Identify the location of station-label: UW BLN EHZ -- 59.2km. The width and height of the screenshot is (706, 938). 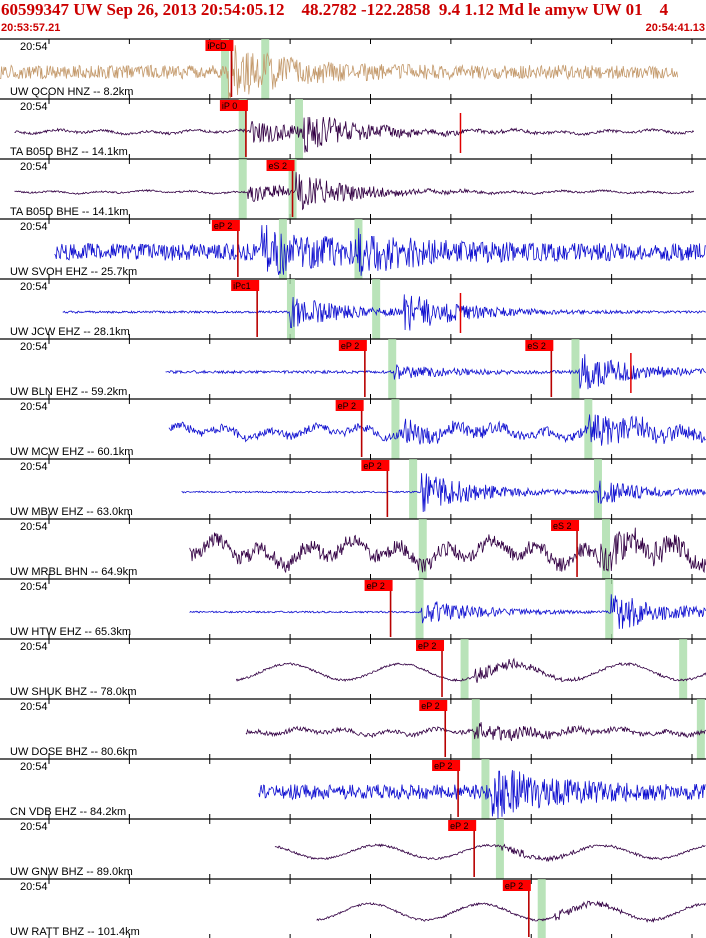
(68, 392).